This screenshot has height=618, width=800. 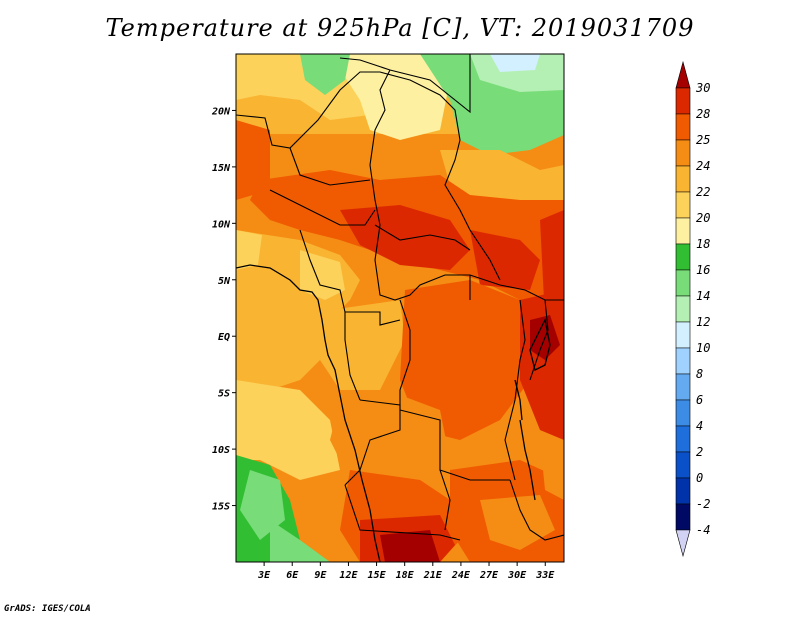 What do you see at coordinates (703, 322) in the screenshot?
I see `colorbar-label: 12` at bounding box center [703, 322].